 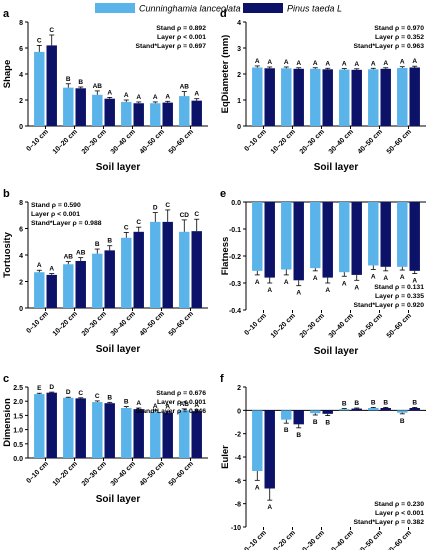 I want to click on y-tick-label: 0, so click(x=21, y=127).